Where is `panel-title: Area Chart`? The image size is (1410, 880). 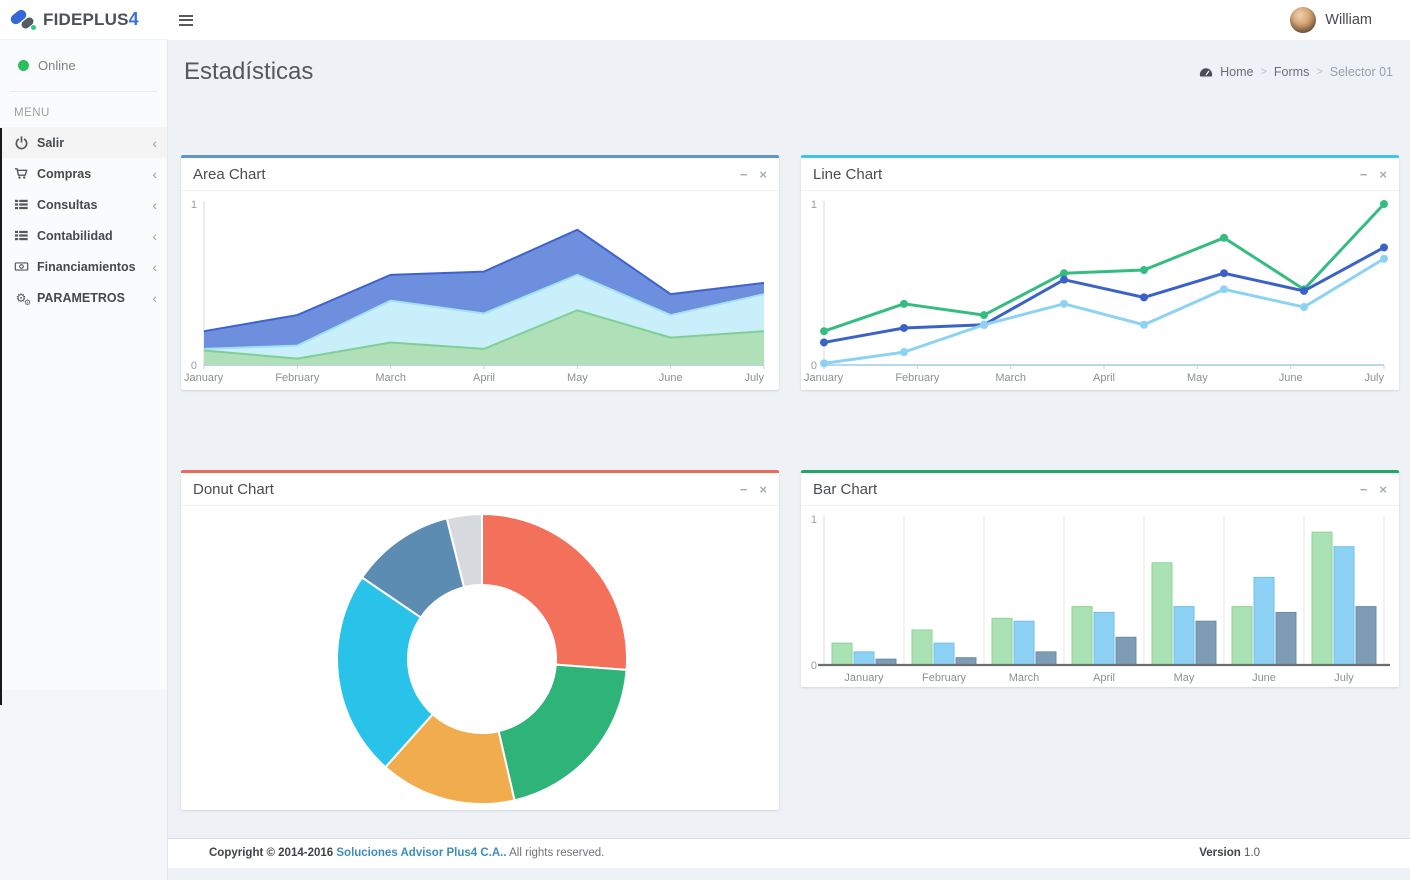
panel-title: Area Chart is located at coordinates (229, 174).